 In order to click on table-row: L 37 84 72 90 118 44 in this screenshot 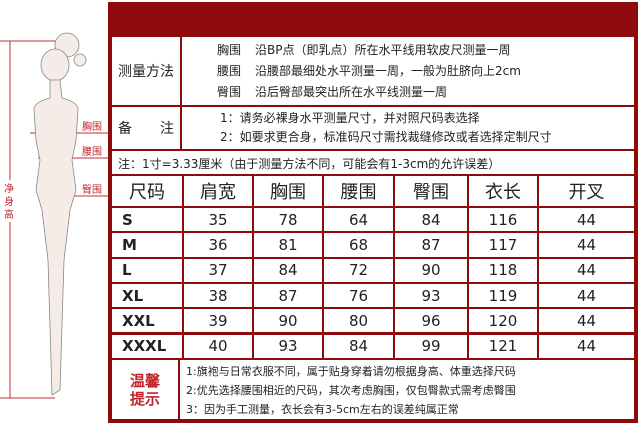, I will do `click(373, 269)`.